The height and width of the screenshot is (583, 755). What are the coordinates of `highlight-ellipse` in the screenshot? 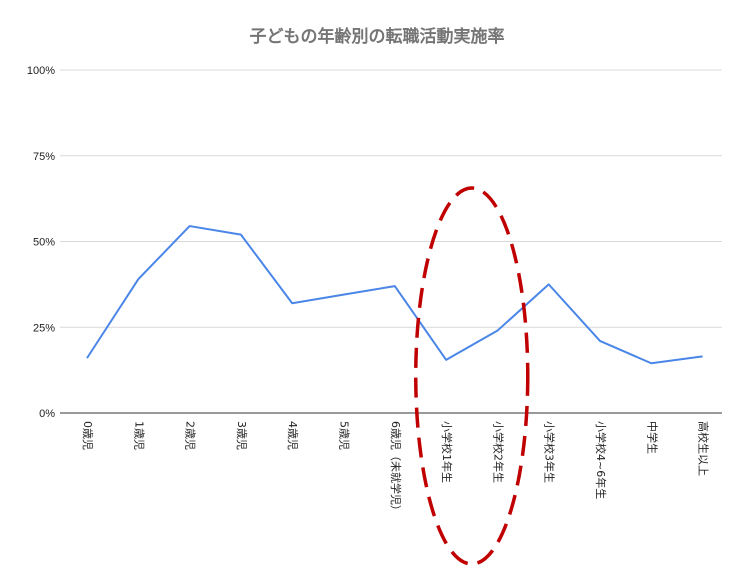 It's located at (472, 376).